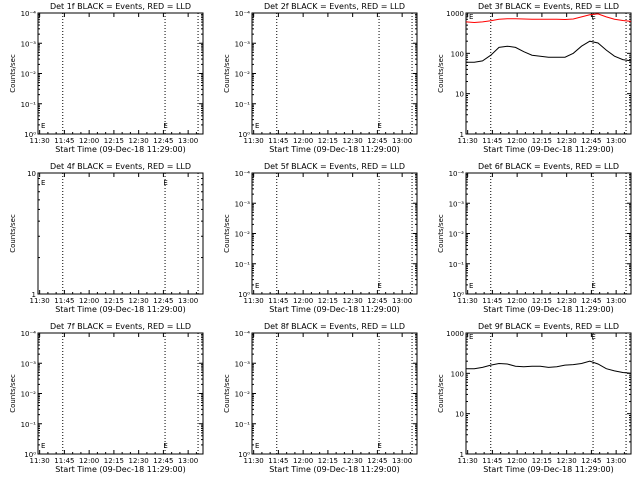 The image size is (640, 480). I want to click on panel-9-legend-mark-2: E, so click(593, 337).